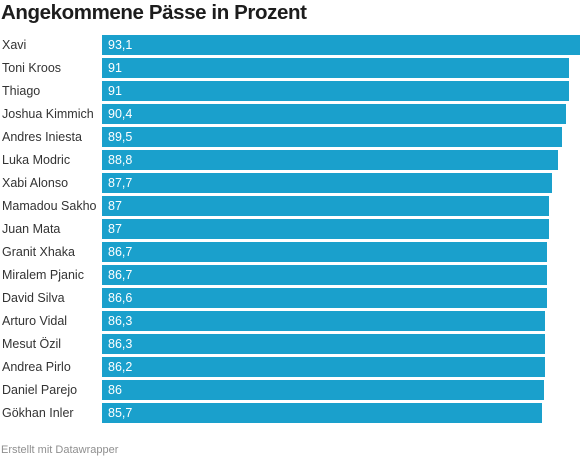  I want to click on category-label: David Silva, so click(33, 298).